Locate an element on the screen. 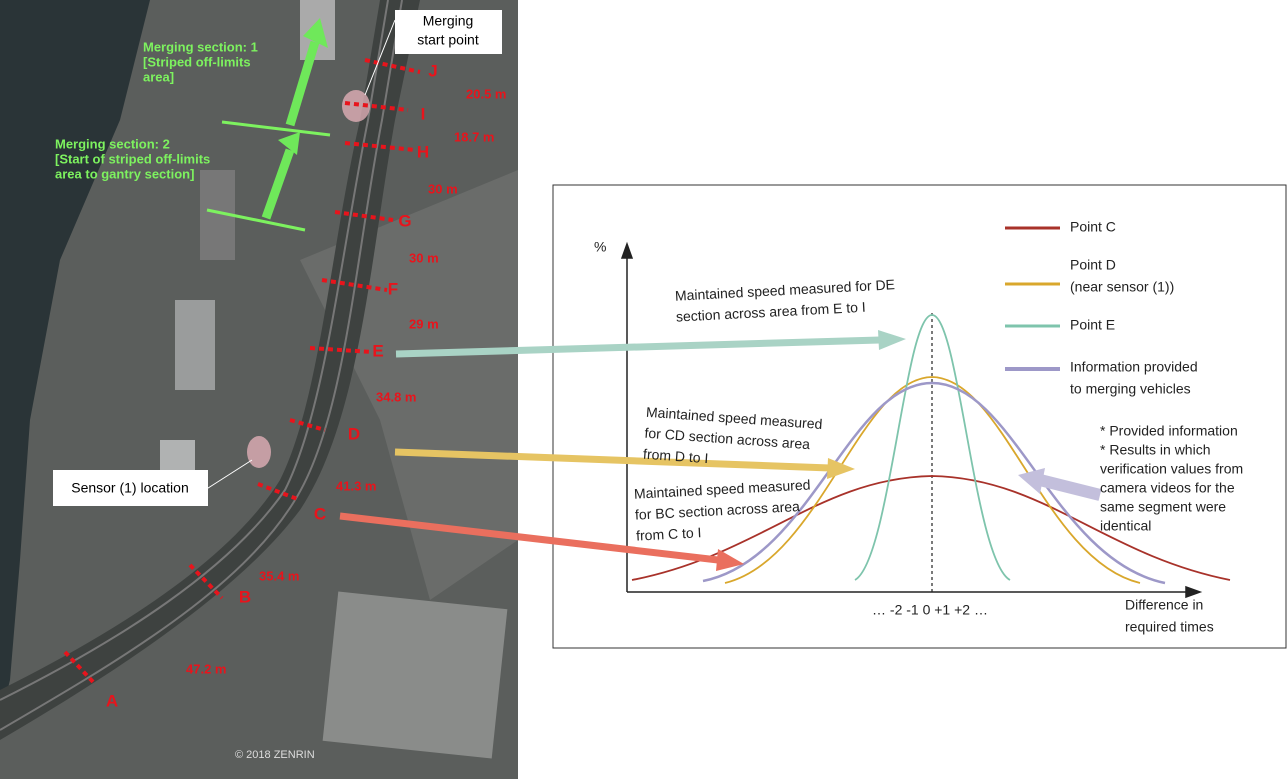 Image resolution: width=1287 pixels, height=779 pixels. note: * Provided information is located at coordinates (1169, 431).